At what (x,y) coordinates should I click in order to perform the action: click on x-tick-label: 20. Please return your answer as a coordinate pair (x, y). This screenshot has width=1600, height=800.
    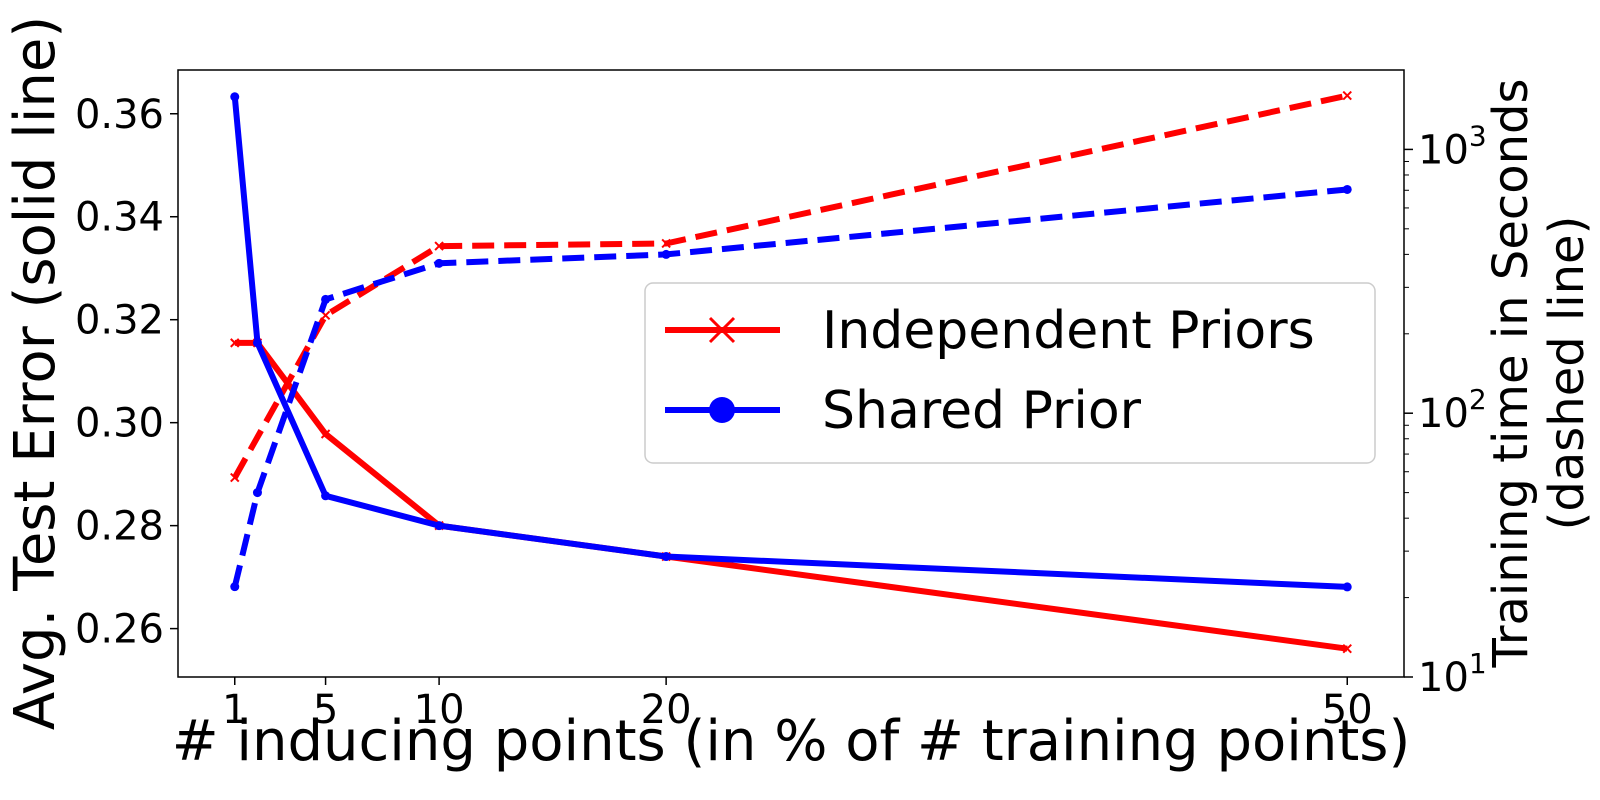
    Looking at the image, I should click on (666, 710).